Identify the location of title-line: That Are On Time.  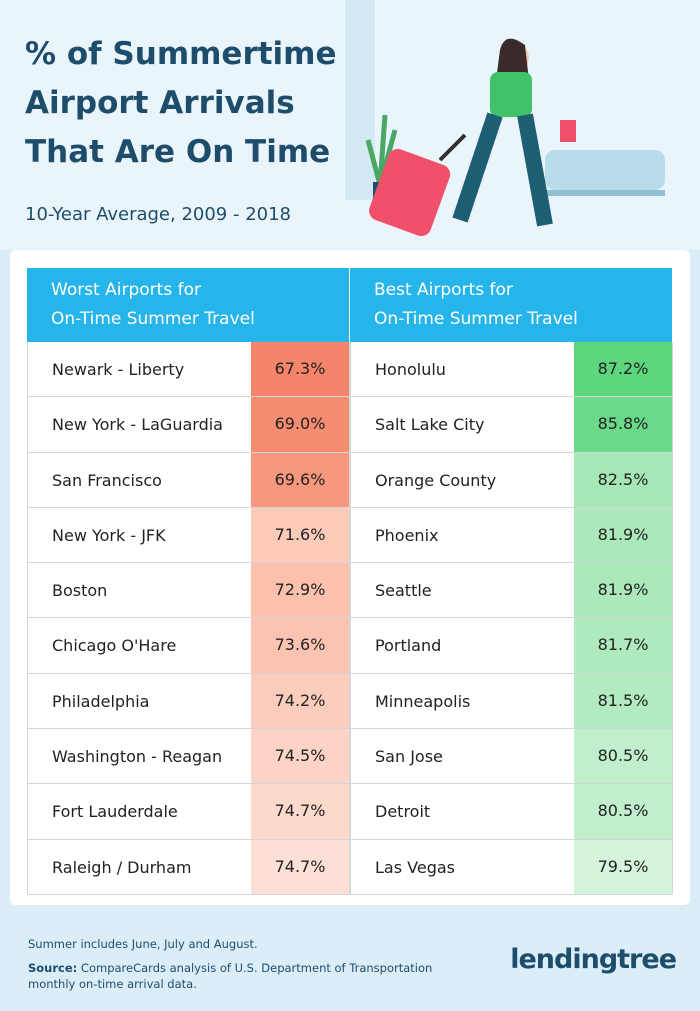
(178, 152).